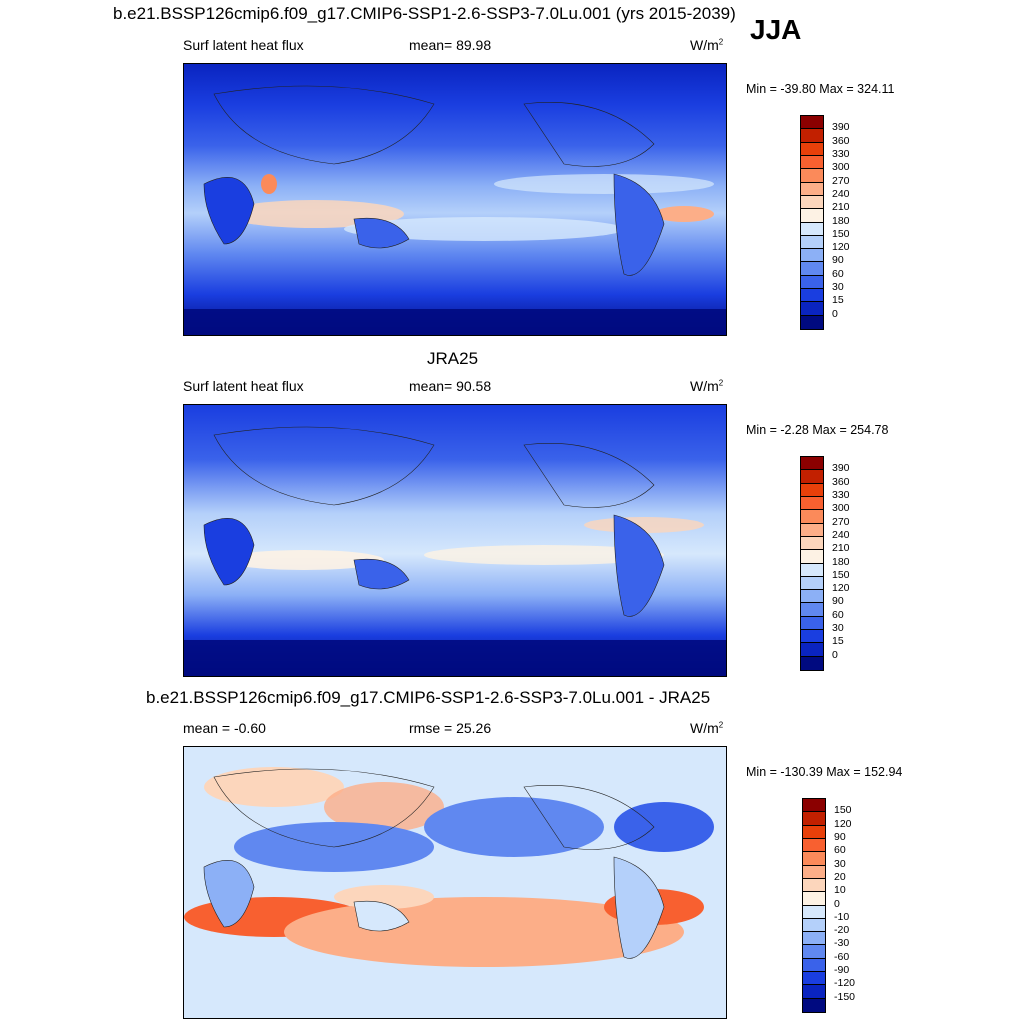 The height and width of the screenshot is (1024, 1024). I want to click on panel-minmax: Min = -39.80 Max = 324.11, so click(820, 89).